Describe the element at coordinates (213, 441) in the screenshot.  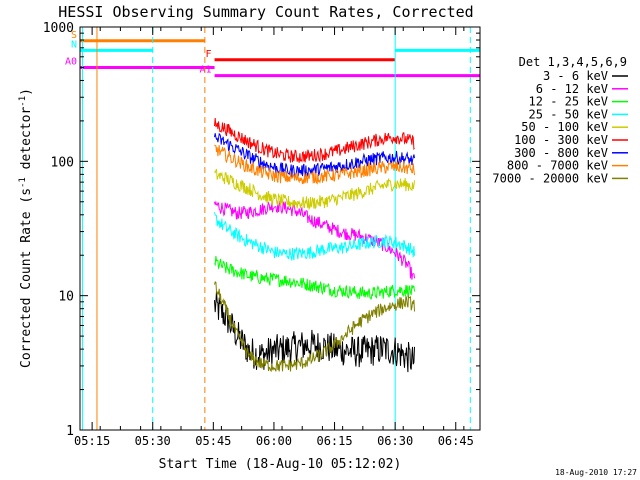
I see `x-tick-label: 05:45` at that location.